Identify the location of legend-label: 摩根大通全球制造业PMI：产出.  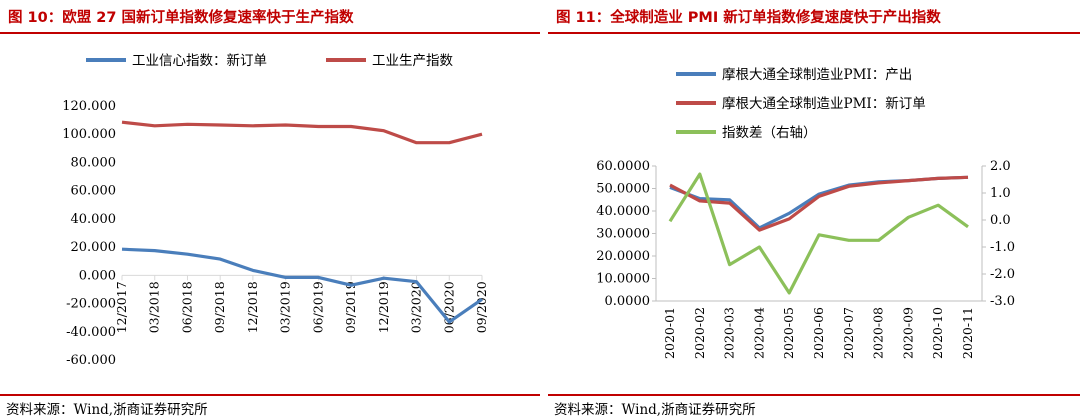
(817, 74).